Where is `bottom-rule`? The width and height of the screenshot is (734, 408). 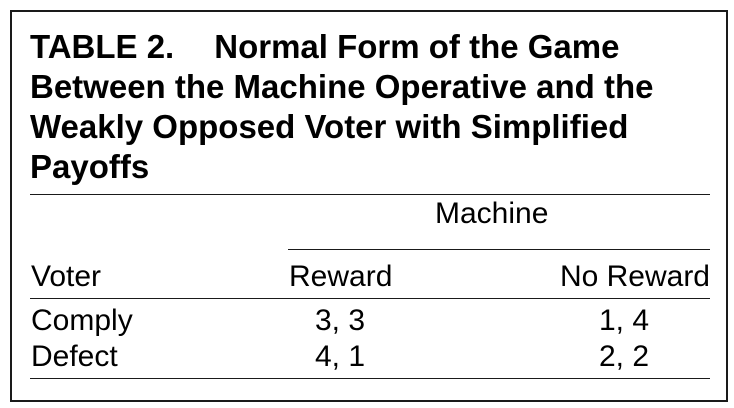 bottom-rule is located at coordinates (370, 378).